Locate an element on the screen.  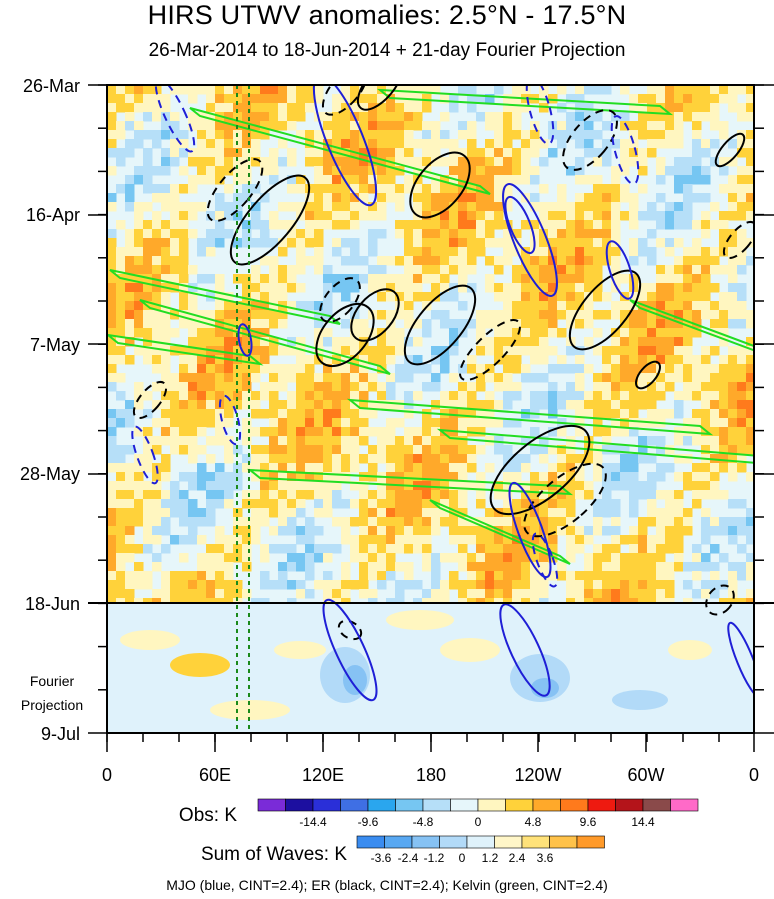
obs-colorbar-label-1: -9.6 is located at coordinates (368, 822).